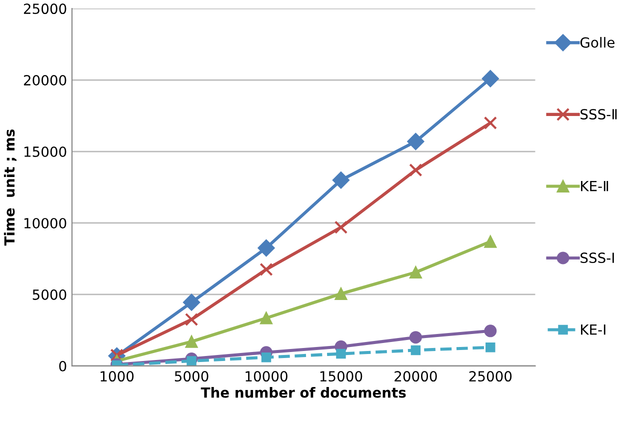  What do you see at coordinates (117, 376) in the screenshot?
I see `x-tick-label: 1000` at bounding box center [117, 376].